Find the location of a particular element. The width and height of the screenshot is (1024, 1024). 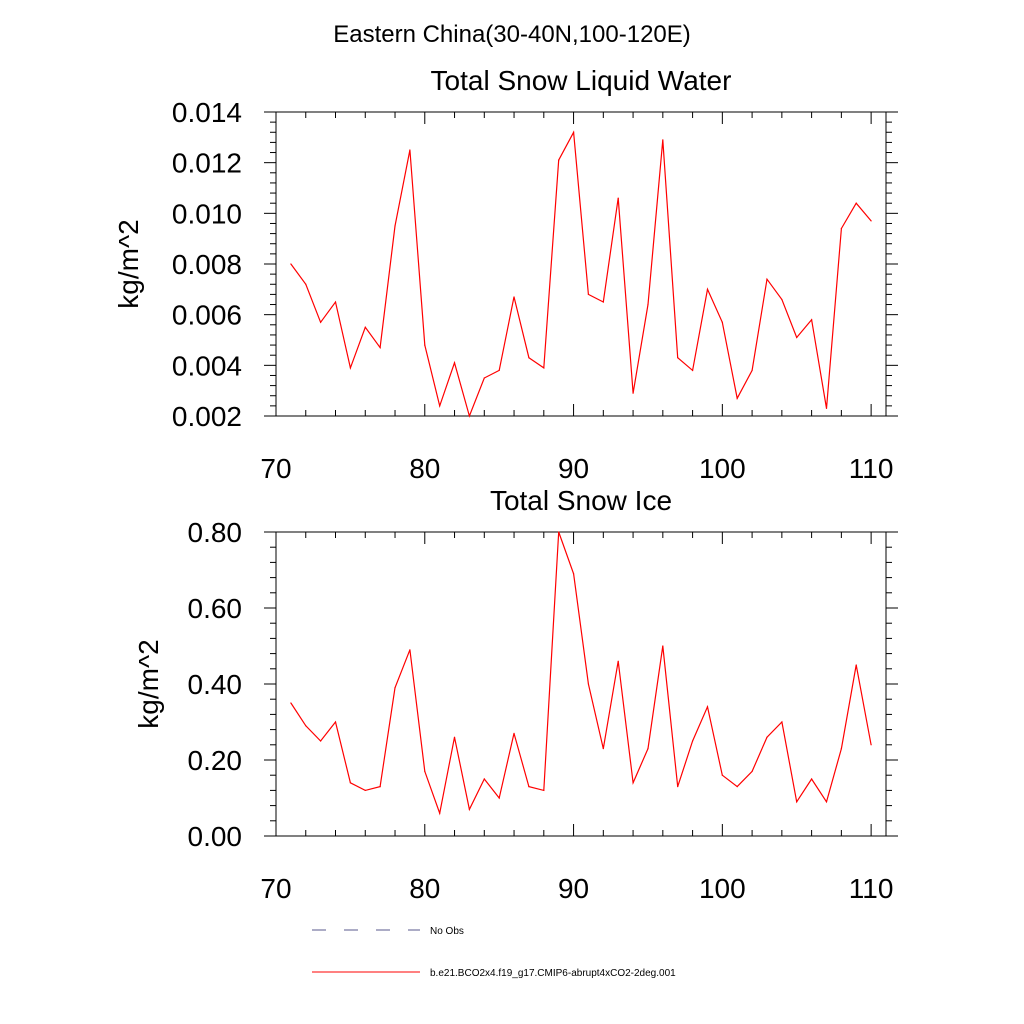

legend-label: No Obs is located at coordinates (447, 931).